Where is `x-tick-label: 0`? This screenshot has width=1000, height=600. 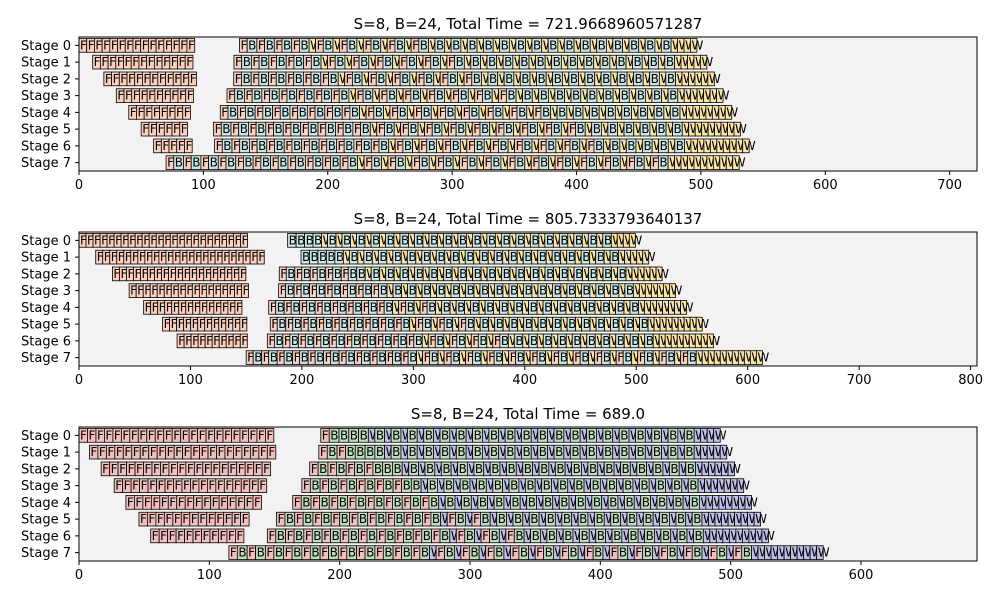 x-tick-label: 0 is located at coordinates (79, 380).